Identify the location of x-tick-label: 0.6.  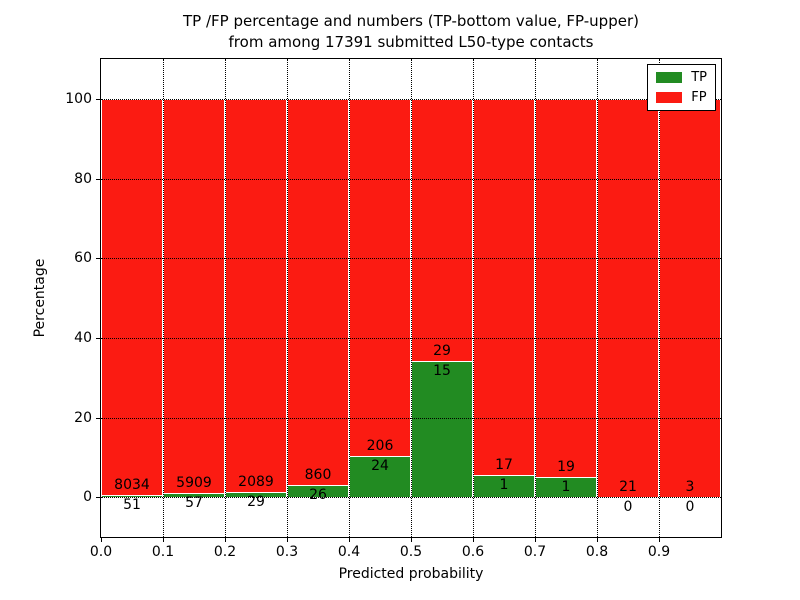
(473, 552).